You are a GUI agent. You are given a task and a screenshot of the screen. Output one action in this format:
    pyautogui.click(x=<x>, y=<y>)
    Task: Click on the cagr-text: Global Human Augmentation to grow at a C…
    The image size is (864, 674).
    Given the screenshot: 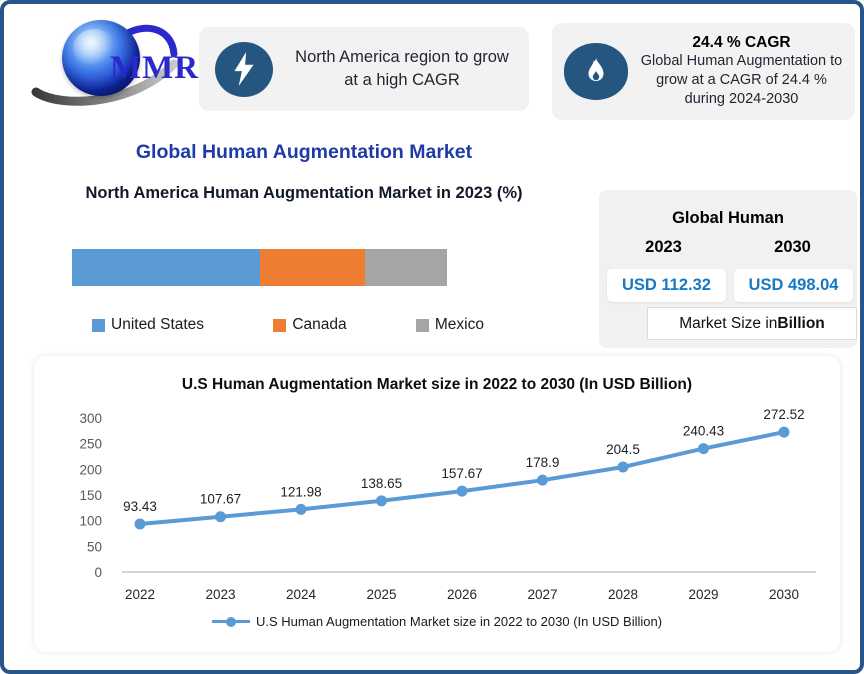 What is the action you would take?
    pyautogui.click(x=741, y=80)
    